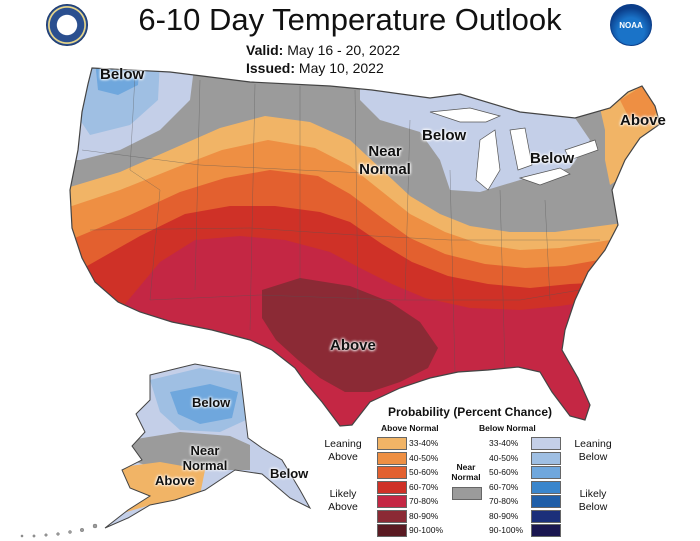  Describe the element at coordinates (67, 25) in the screenshot. I see `commerce-seal-icon` at that location.